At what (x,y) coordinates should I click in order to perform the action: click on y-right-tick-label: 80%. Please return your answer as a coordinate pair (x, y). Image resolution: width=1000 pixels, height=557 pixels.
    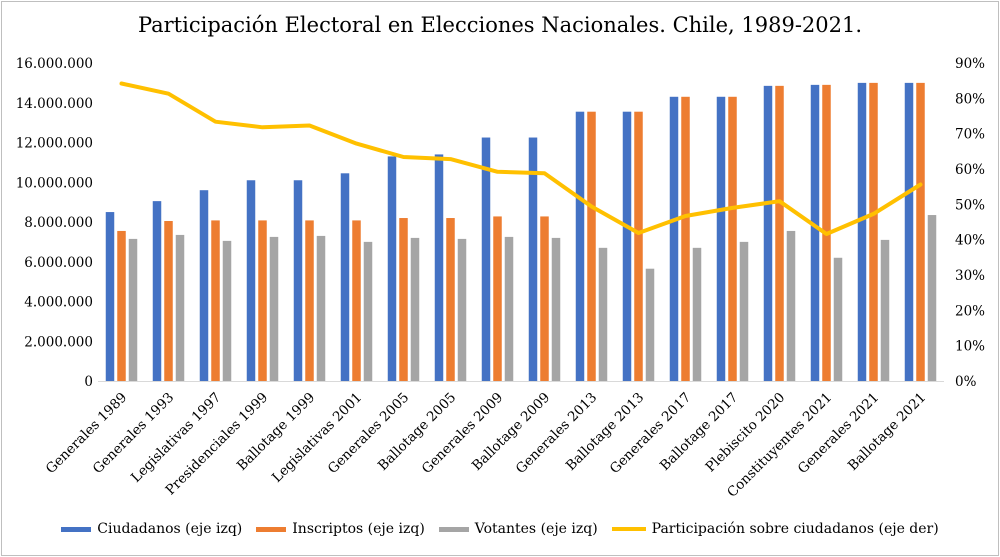
    Looking at the image, I should click on (970, 99).